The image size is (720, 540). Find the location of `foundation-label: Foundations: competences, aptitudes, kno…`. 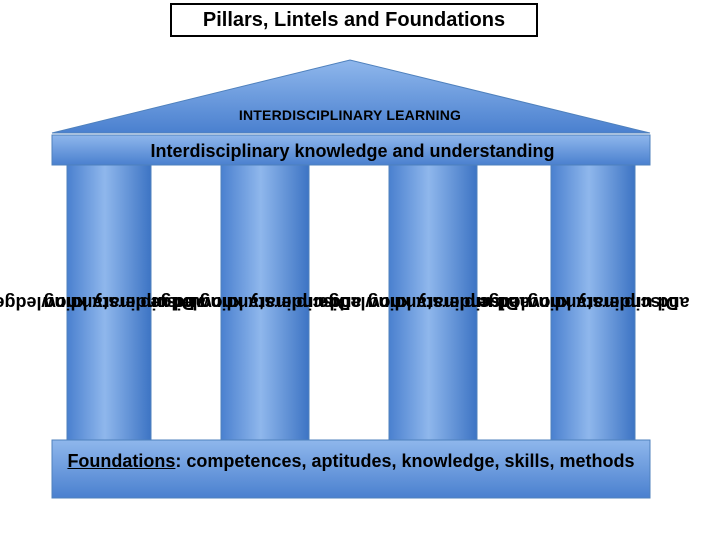

foundation-label: Foundations: competences, aptitudes, kno… is located at coordinates (351, 461).